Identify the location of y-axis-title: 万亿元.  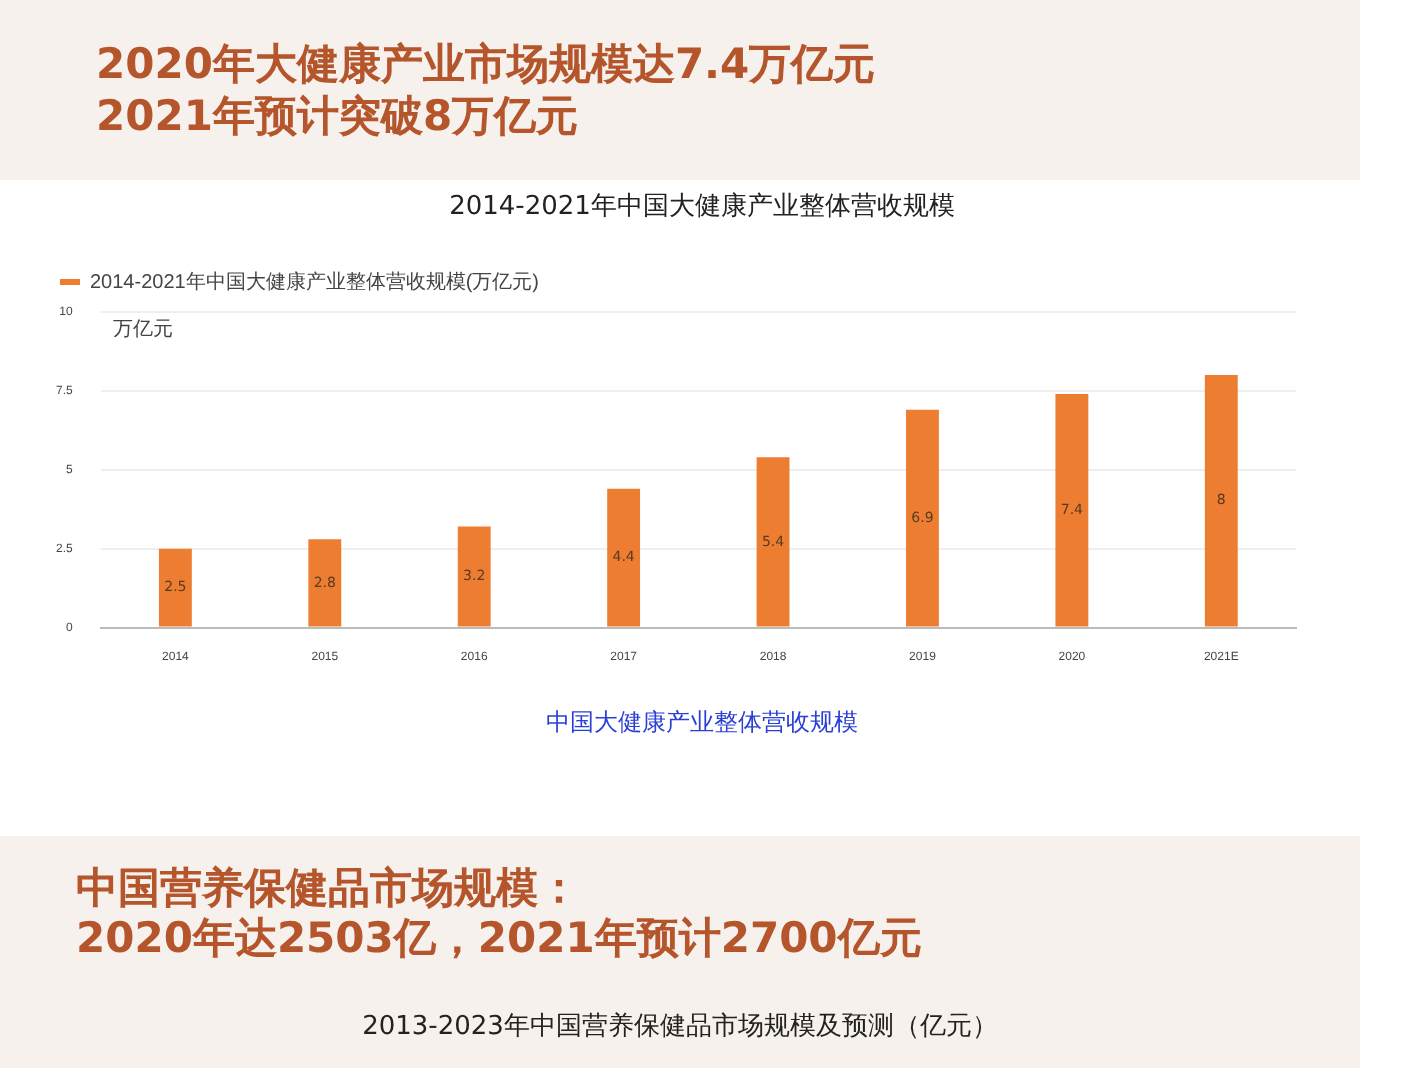
(142, 330).